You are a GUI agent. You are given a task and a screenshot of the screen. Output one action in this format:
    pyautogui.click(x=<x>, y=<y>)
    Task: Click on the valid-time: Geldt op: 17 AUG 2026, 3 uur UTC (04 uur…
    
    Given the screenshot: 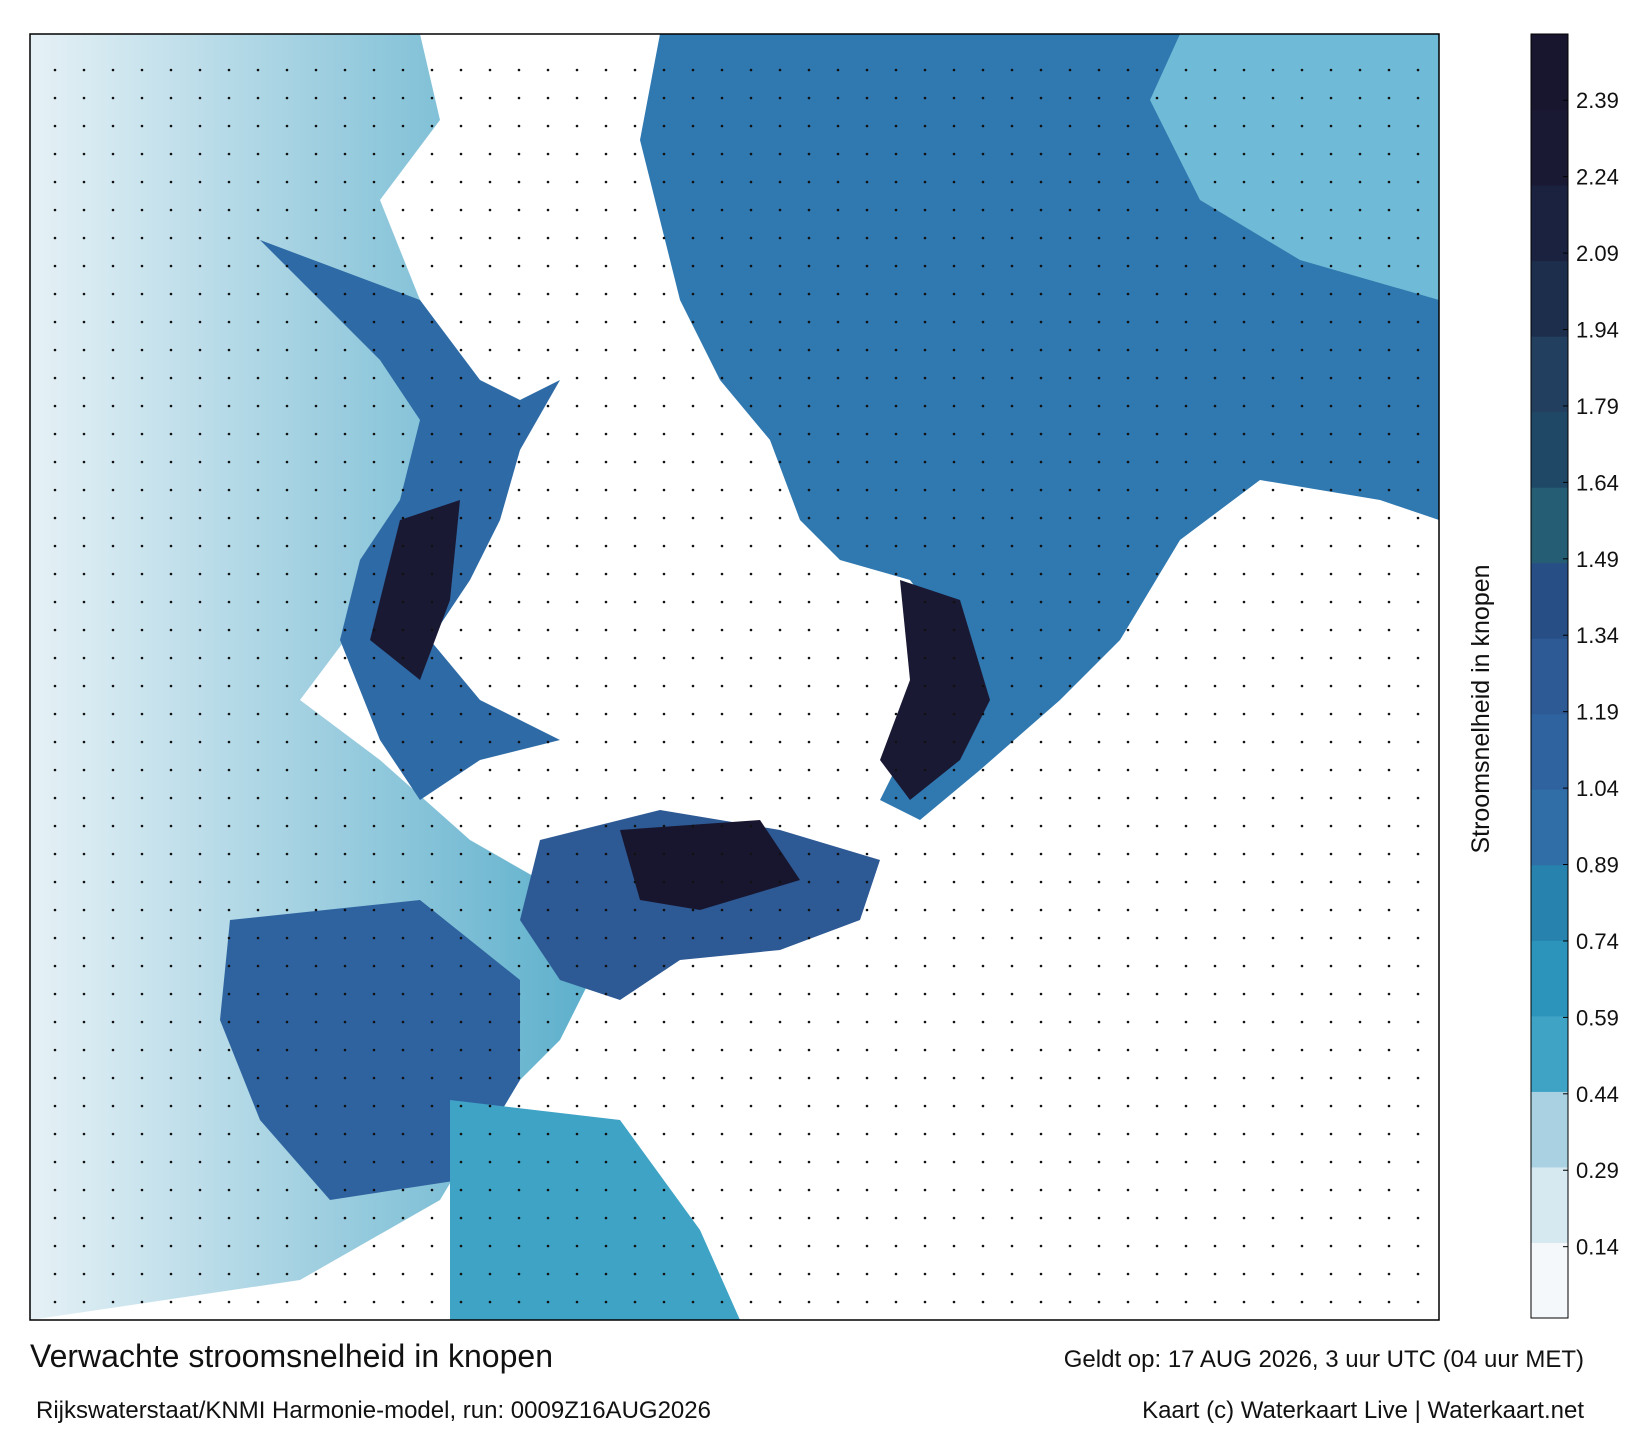 What is the action you would take?
    pyautogui.click(x=1324, y=1359)
    